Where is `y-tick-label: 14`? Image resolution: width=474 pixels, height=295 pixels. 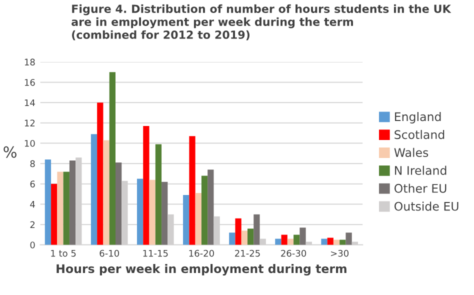
y-tick-label: 14 is located at coordinates (29, 102).